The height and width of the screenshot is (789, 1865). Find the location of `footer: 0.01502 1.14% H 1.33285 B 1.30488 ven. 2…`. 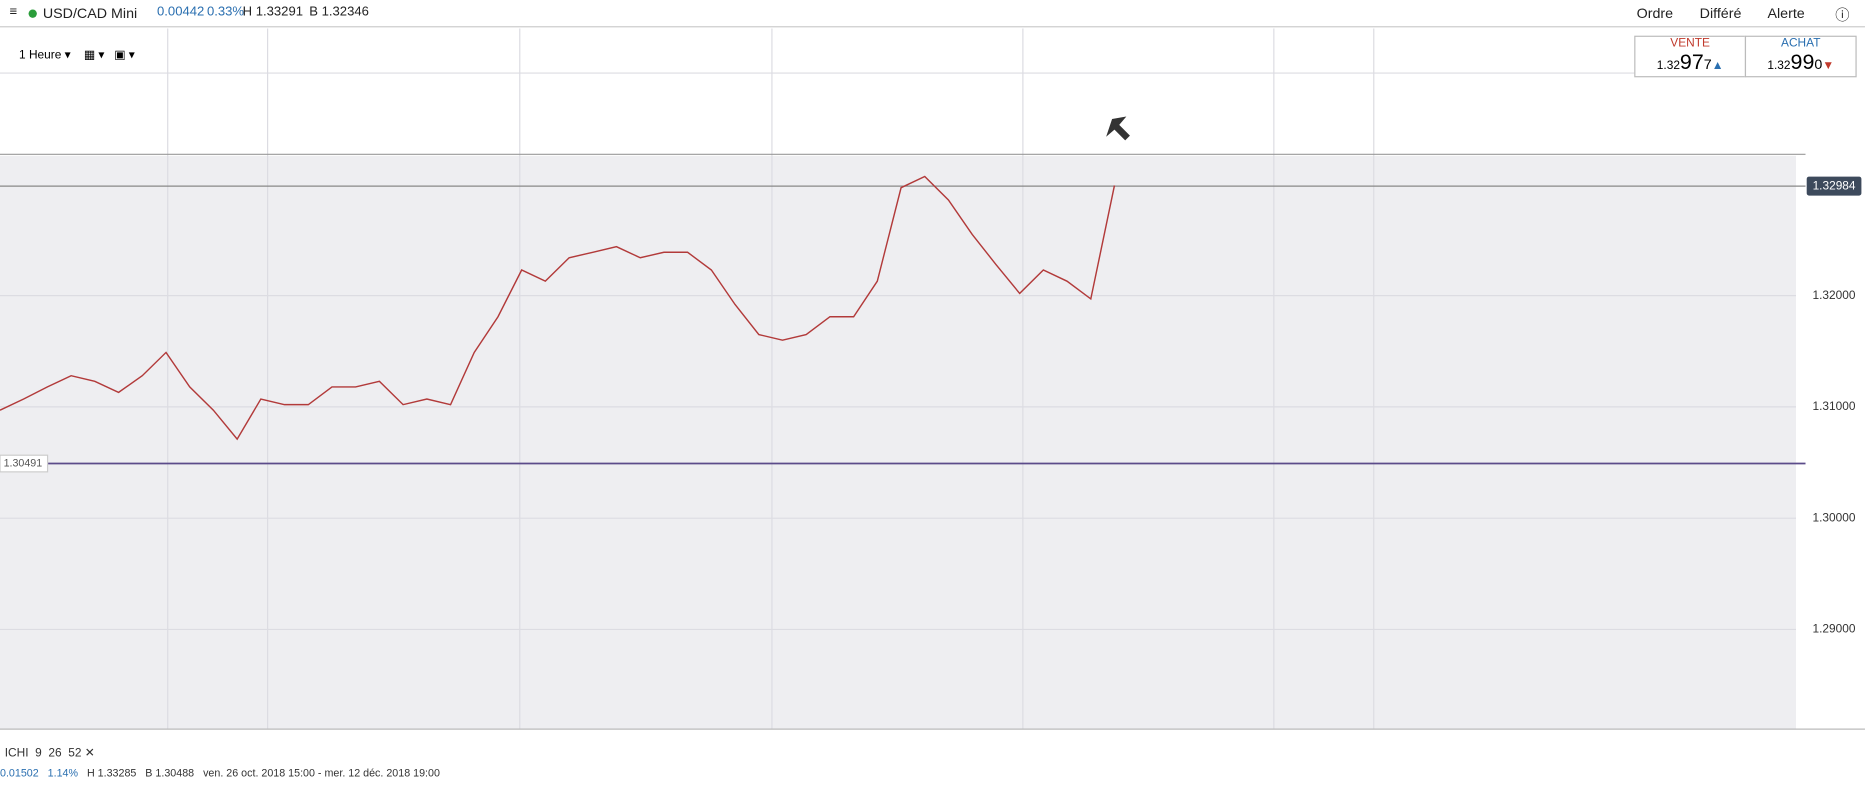

footer: 0.01502 1.14% H 1.33285 B 1.30488 ven. 2… is located at coordinates (220, 773).